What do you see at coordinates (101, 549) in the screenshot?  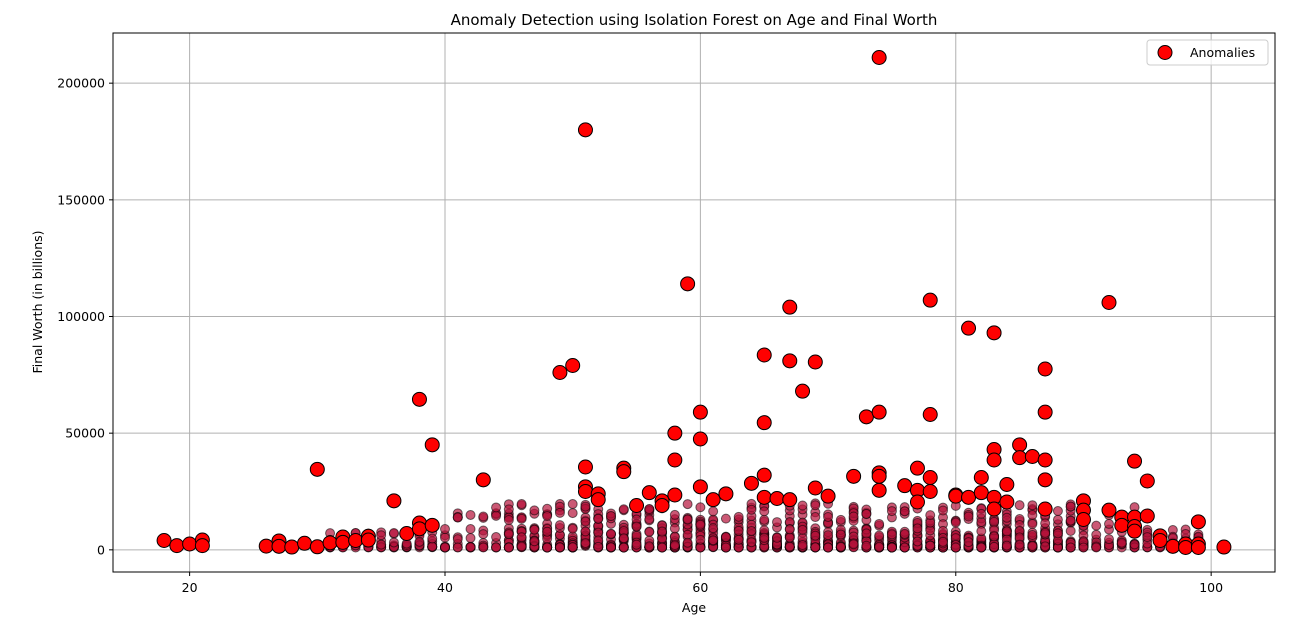 I see `y-tick-label: 0` at bounding box center [101, 549].